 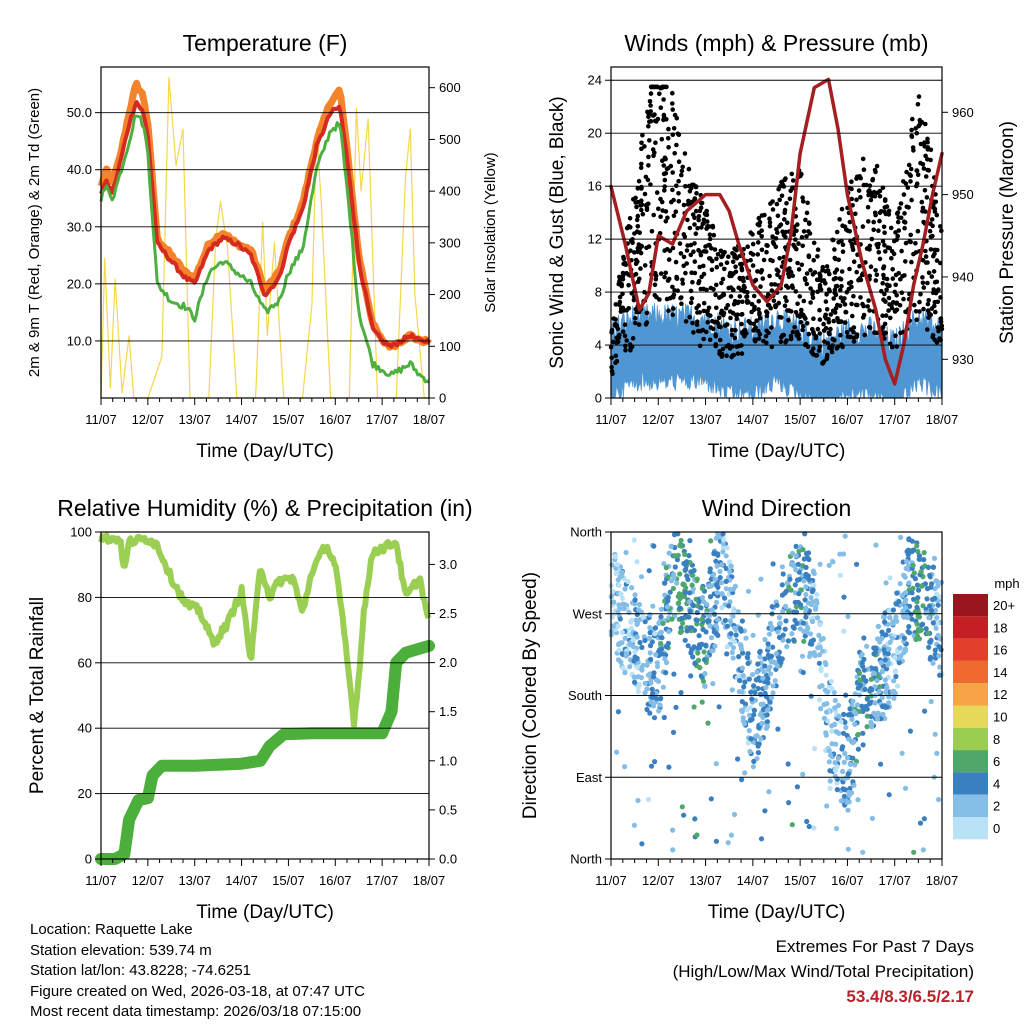 I want to click on y-tick-label: 0, so click(x=88, y=859).